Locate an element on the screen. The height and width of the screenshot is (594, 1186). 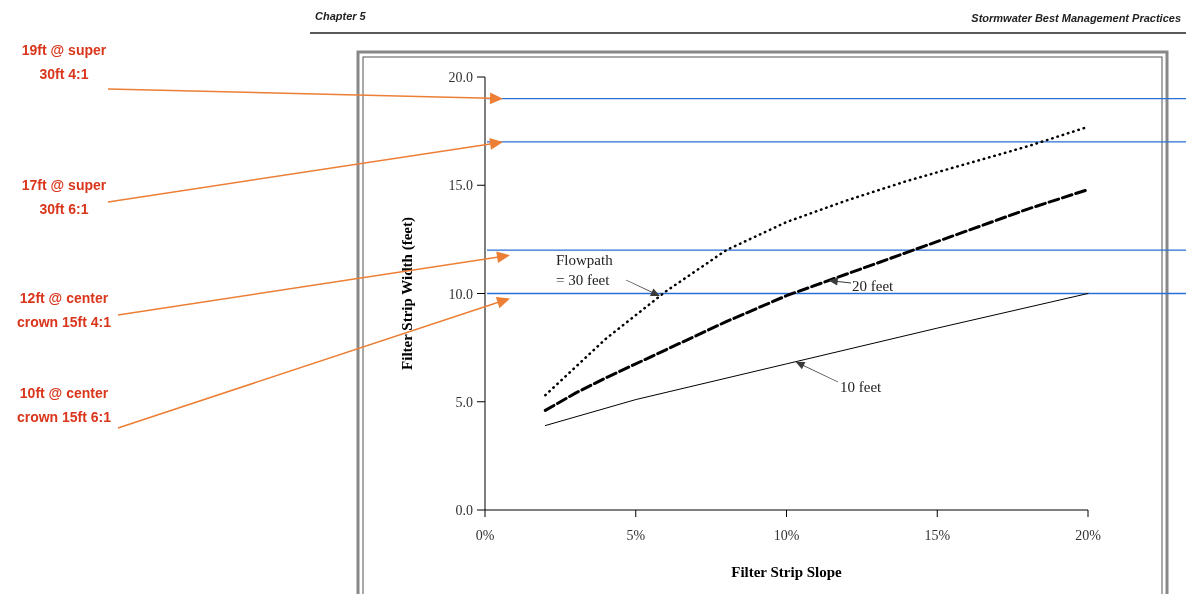
x-tick-label: 0% is located at coordinates (485, 535).